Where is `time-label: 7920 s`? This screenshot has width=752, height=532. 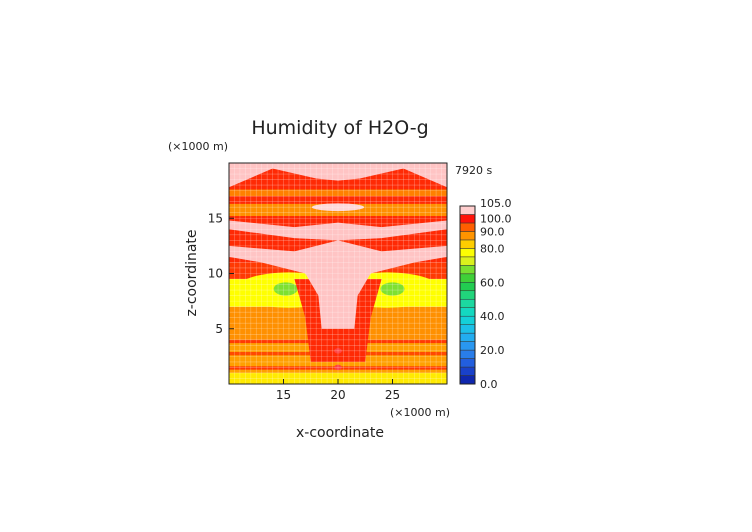
time-label: 7920 s is located at coordinates (473, 170).